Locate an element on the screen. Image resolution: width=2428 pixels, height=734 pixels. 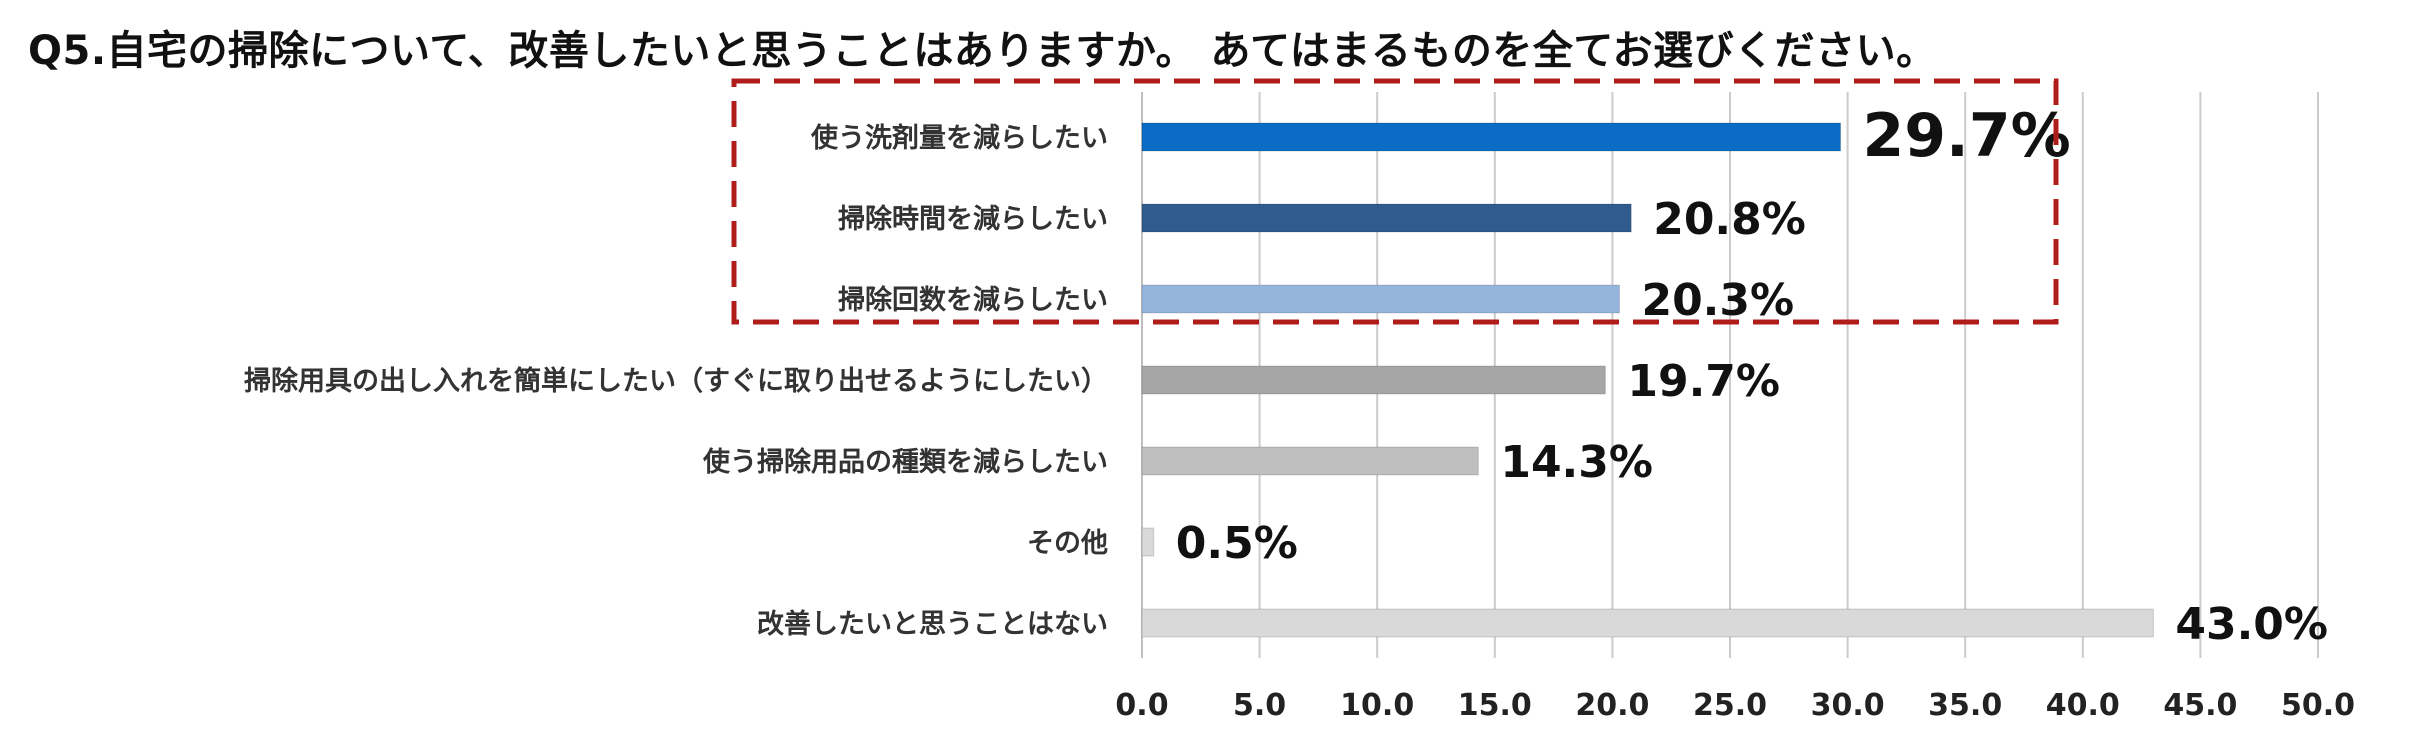
category-label: 掃除用具の出し入れを簡単にしたい（すぐに取り出せるようにしたい） is located at coordinates (676, 381).